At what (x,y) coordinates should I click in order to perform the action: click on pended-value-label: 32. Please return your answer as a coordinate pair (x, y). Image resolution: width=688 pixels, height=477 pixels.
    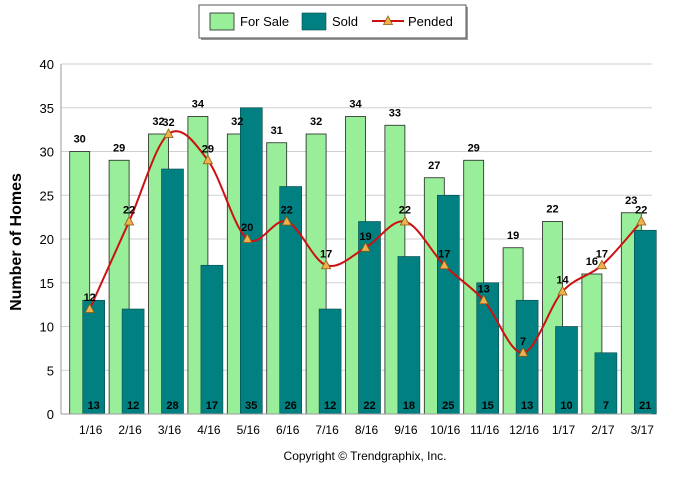
    Looking at the image, I should click on (168, 123).